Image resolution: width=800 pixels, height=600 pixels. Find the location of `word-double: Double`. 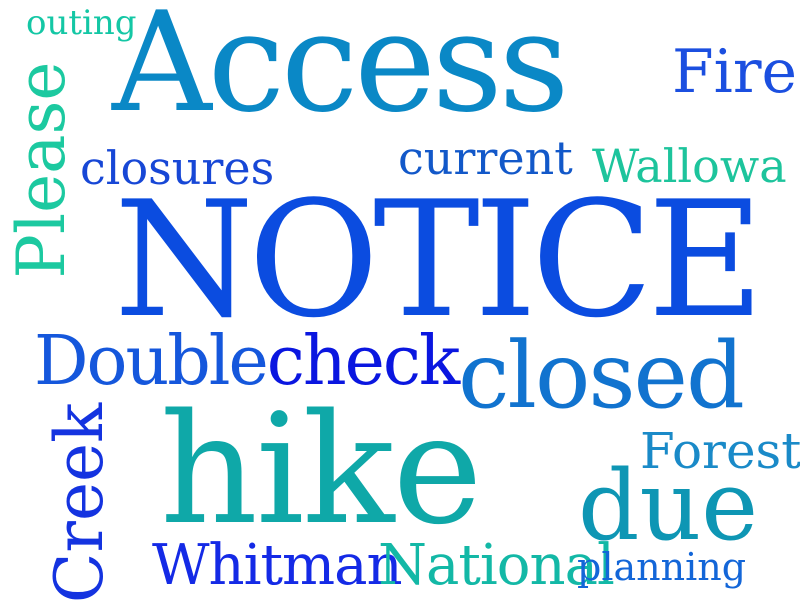

word-double: Double is located at coordinates (151, 361).